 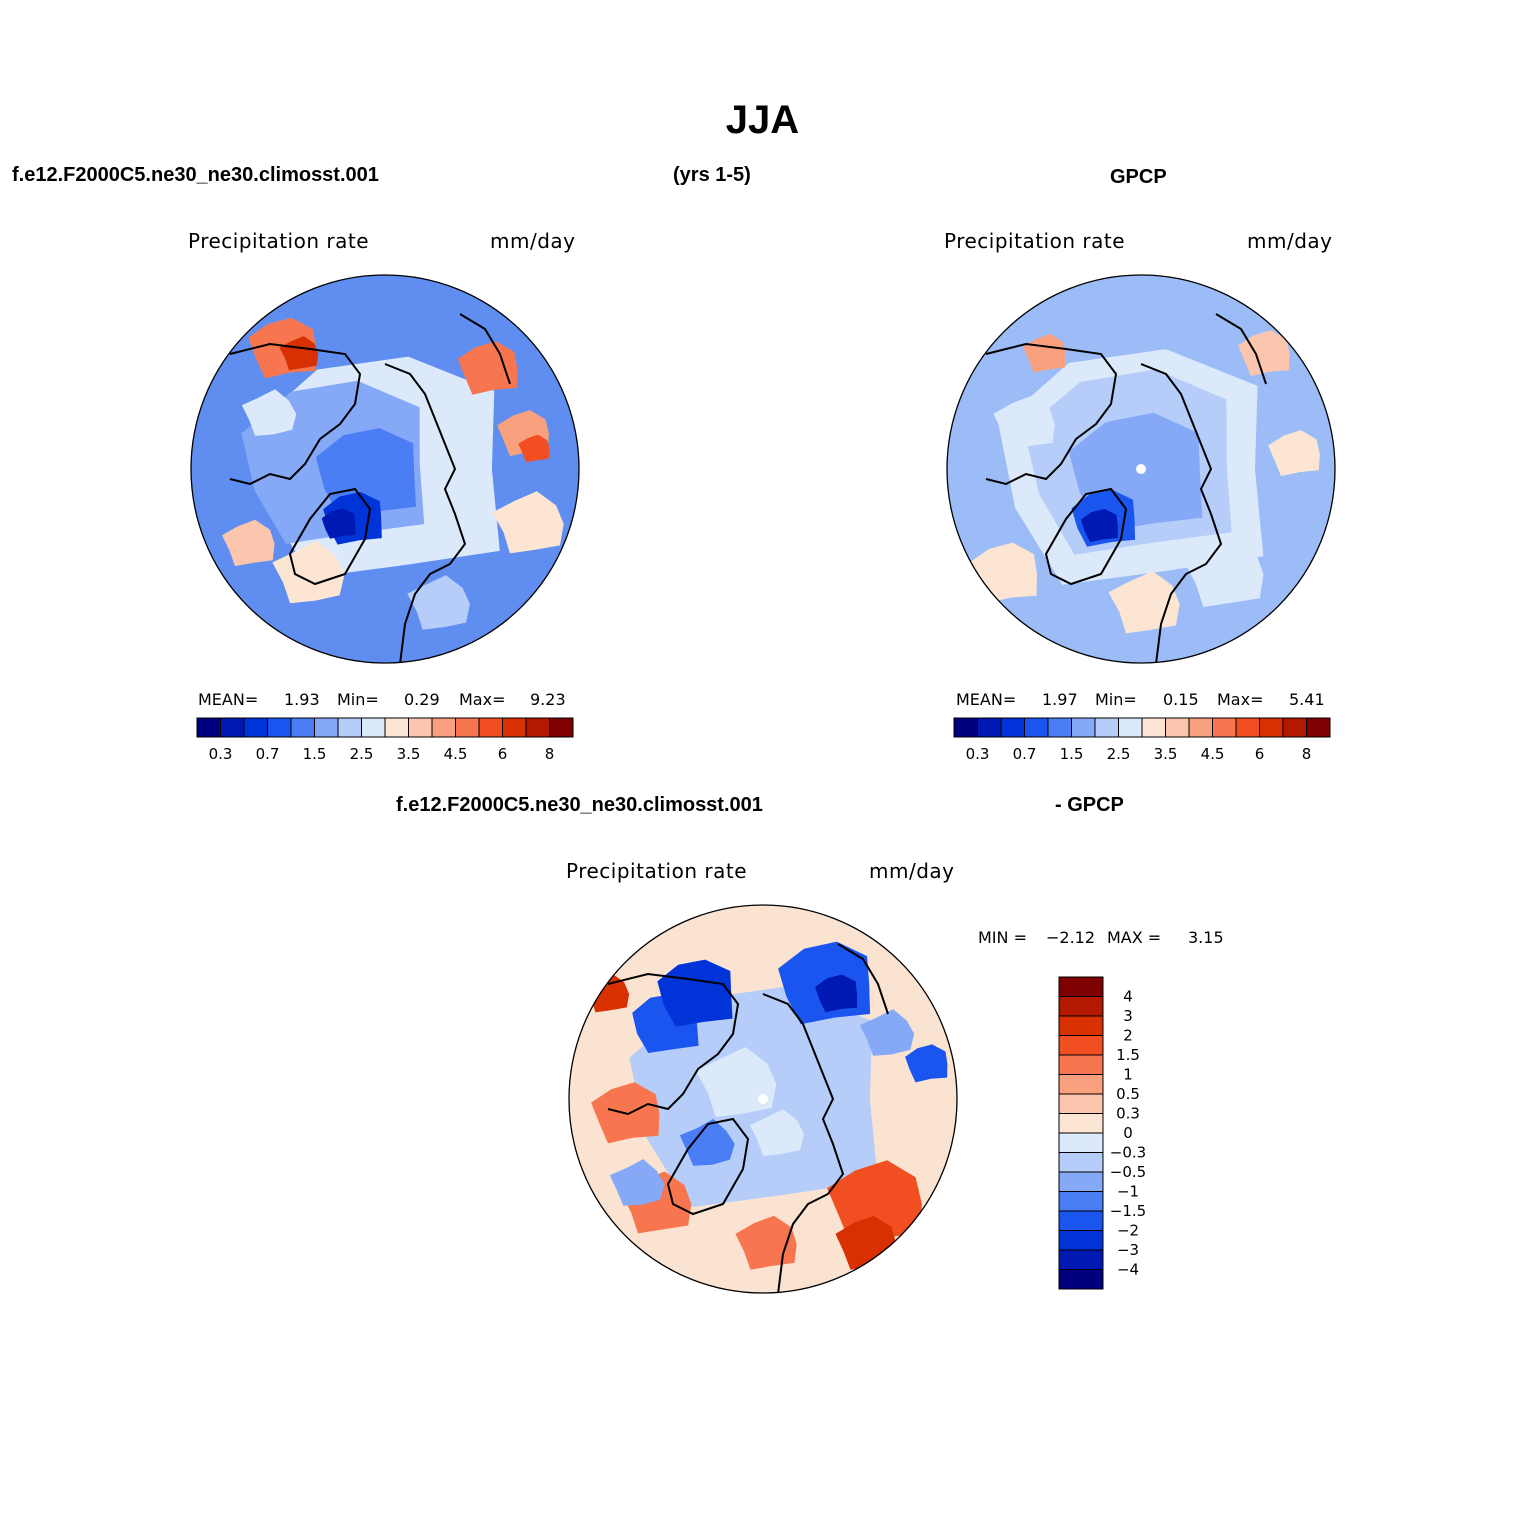 I want to click on colorbar-tick-label: 2, so click(x=1128, y=1036).